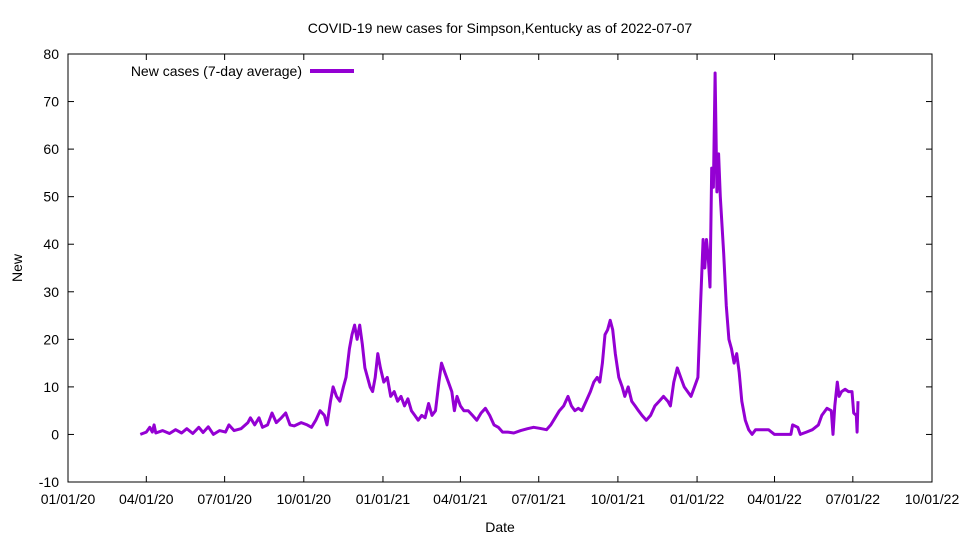  I want to click on x-tick-label: 07/01/21, so click(538, 499).